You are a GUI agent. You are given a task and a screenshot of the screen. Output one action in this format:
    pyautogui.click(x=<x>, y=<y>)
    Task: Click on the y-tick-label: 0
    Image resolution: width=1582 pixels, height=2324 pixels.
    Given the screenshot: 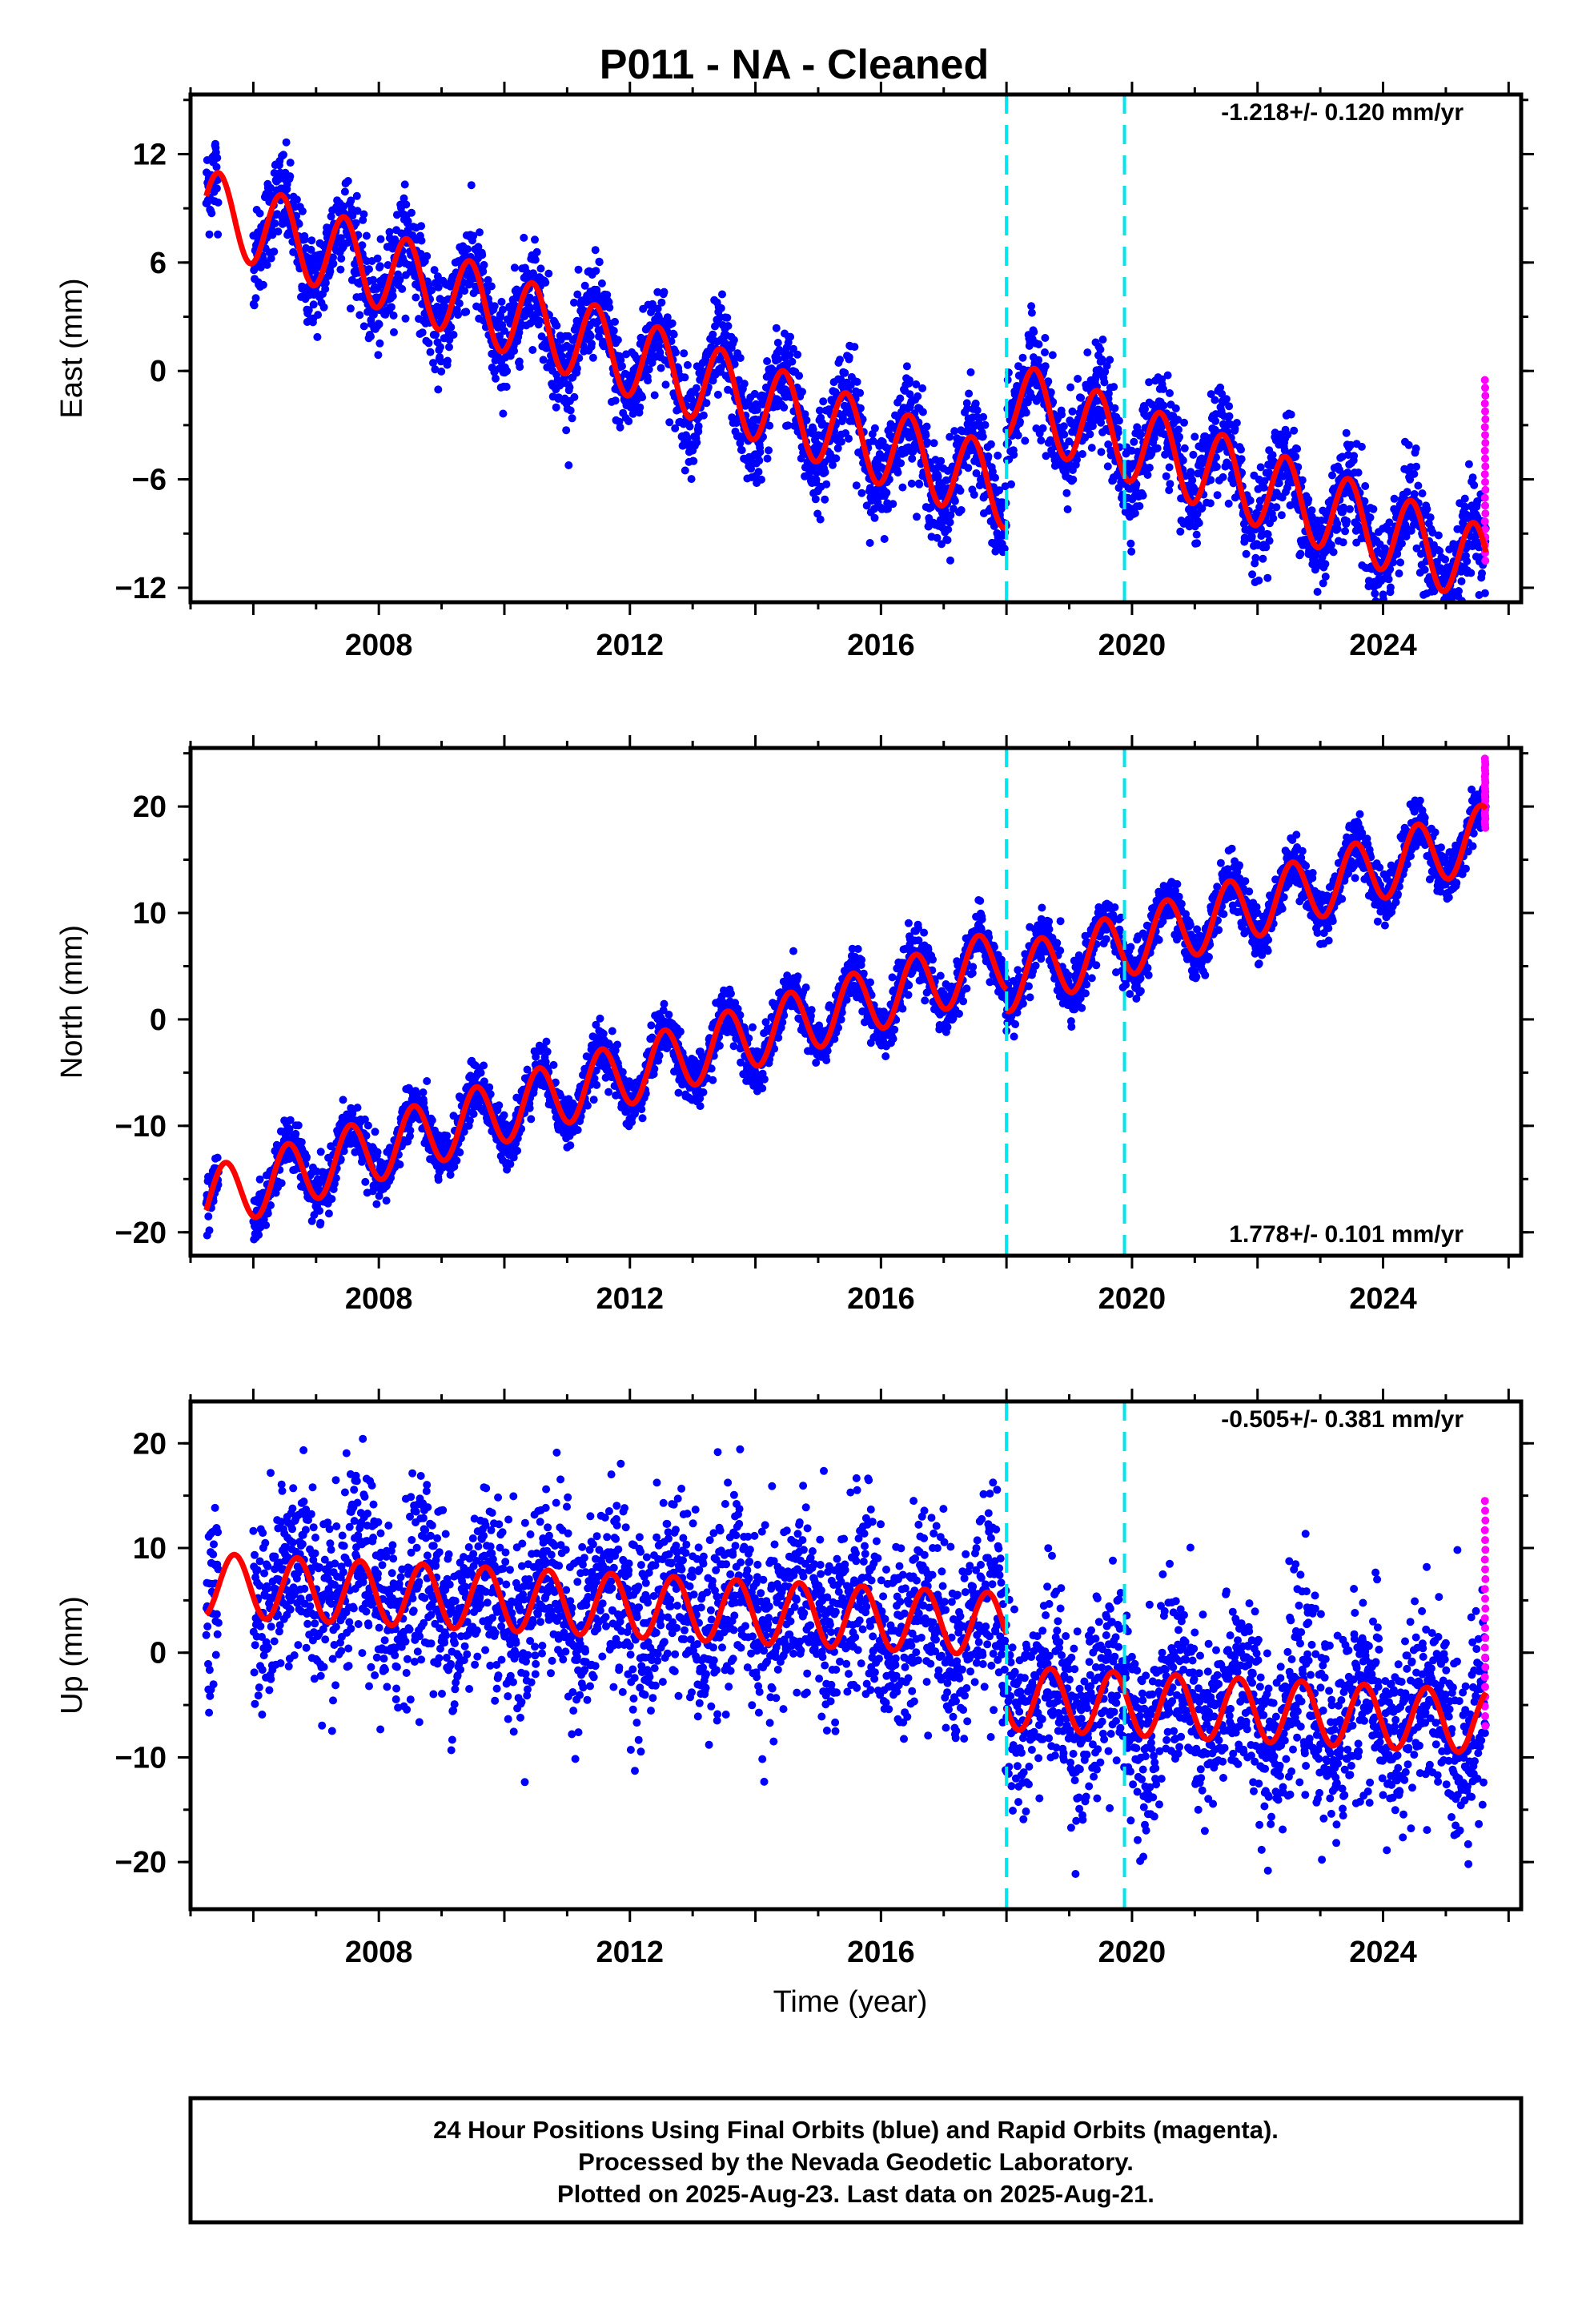 What is the action you would take?
    pyautogui.click(x=158, y=371)
    